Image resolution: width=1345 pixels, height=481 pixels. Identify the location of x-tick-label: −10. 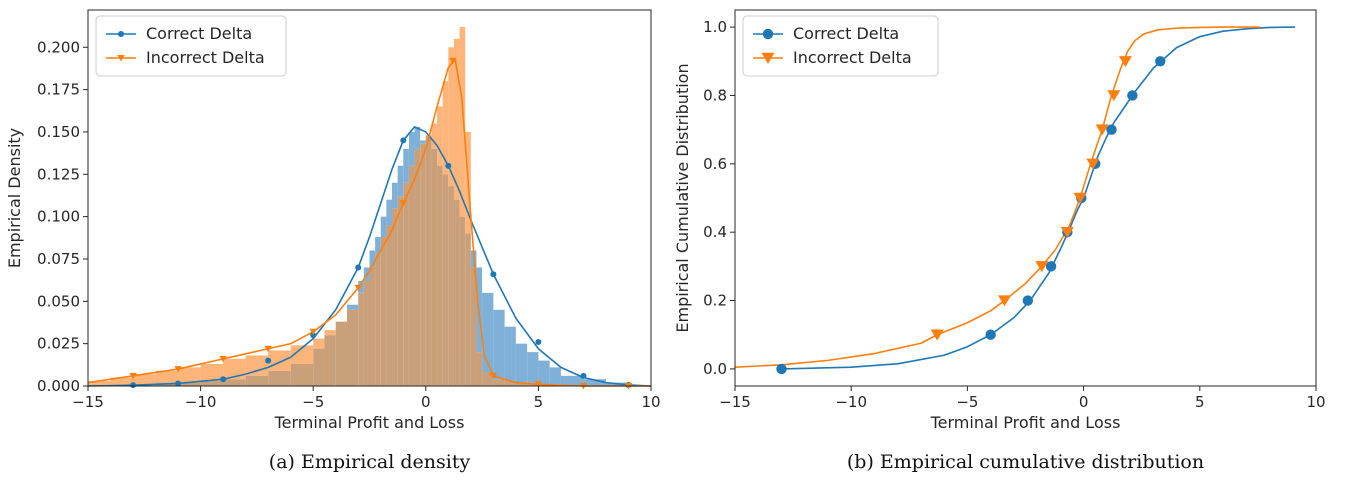
(851, 402).